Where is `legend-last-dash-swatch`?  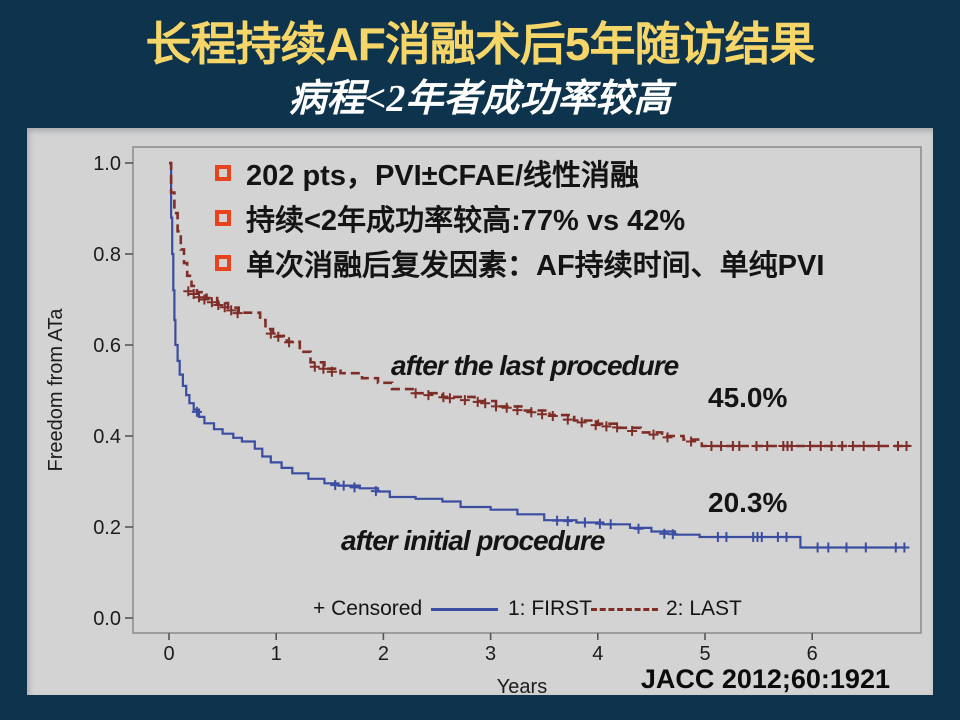
legend-last-dash-swatch is located at coordinates (624, 609).